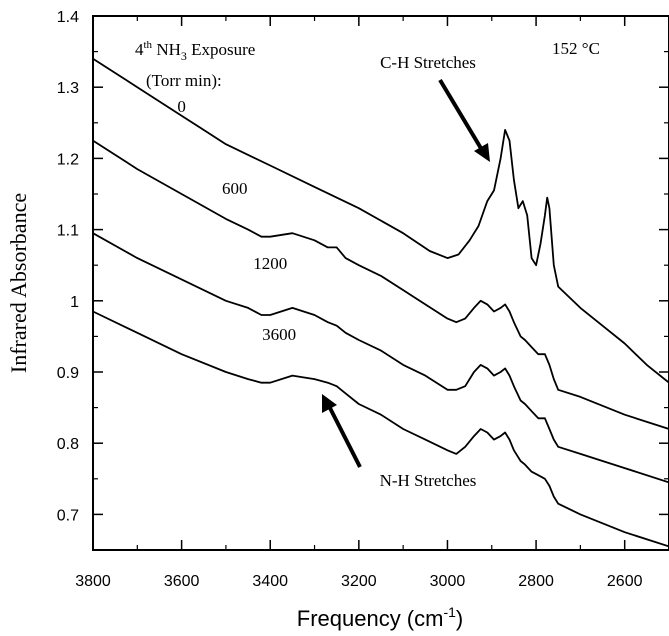  I want to click on x-tick-label: 3600, so click(182, 581).